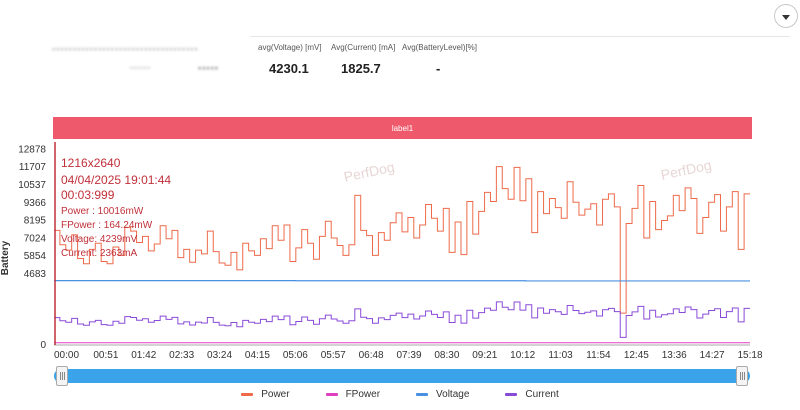 This screenshot has width=800, height=410. What do you see at coordinates (116, 180) in the screenshot?
I see `tooltip-datetime: 04/04/2025 19:01:44` at bounding box center [116, 180].